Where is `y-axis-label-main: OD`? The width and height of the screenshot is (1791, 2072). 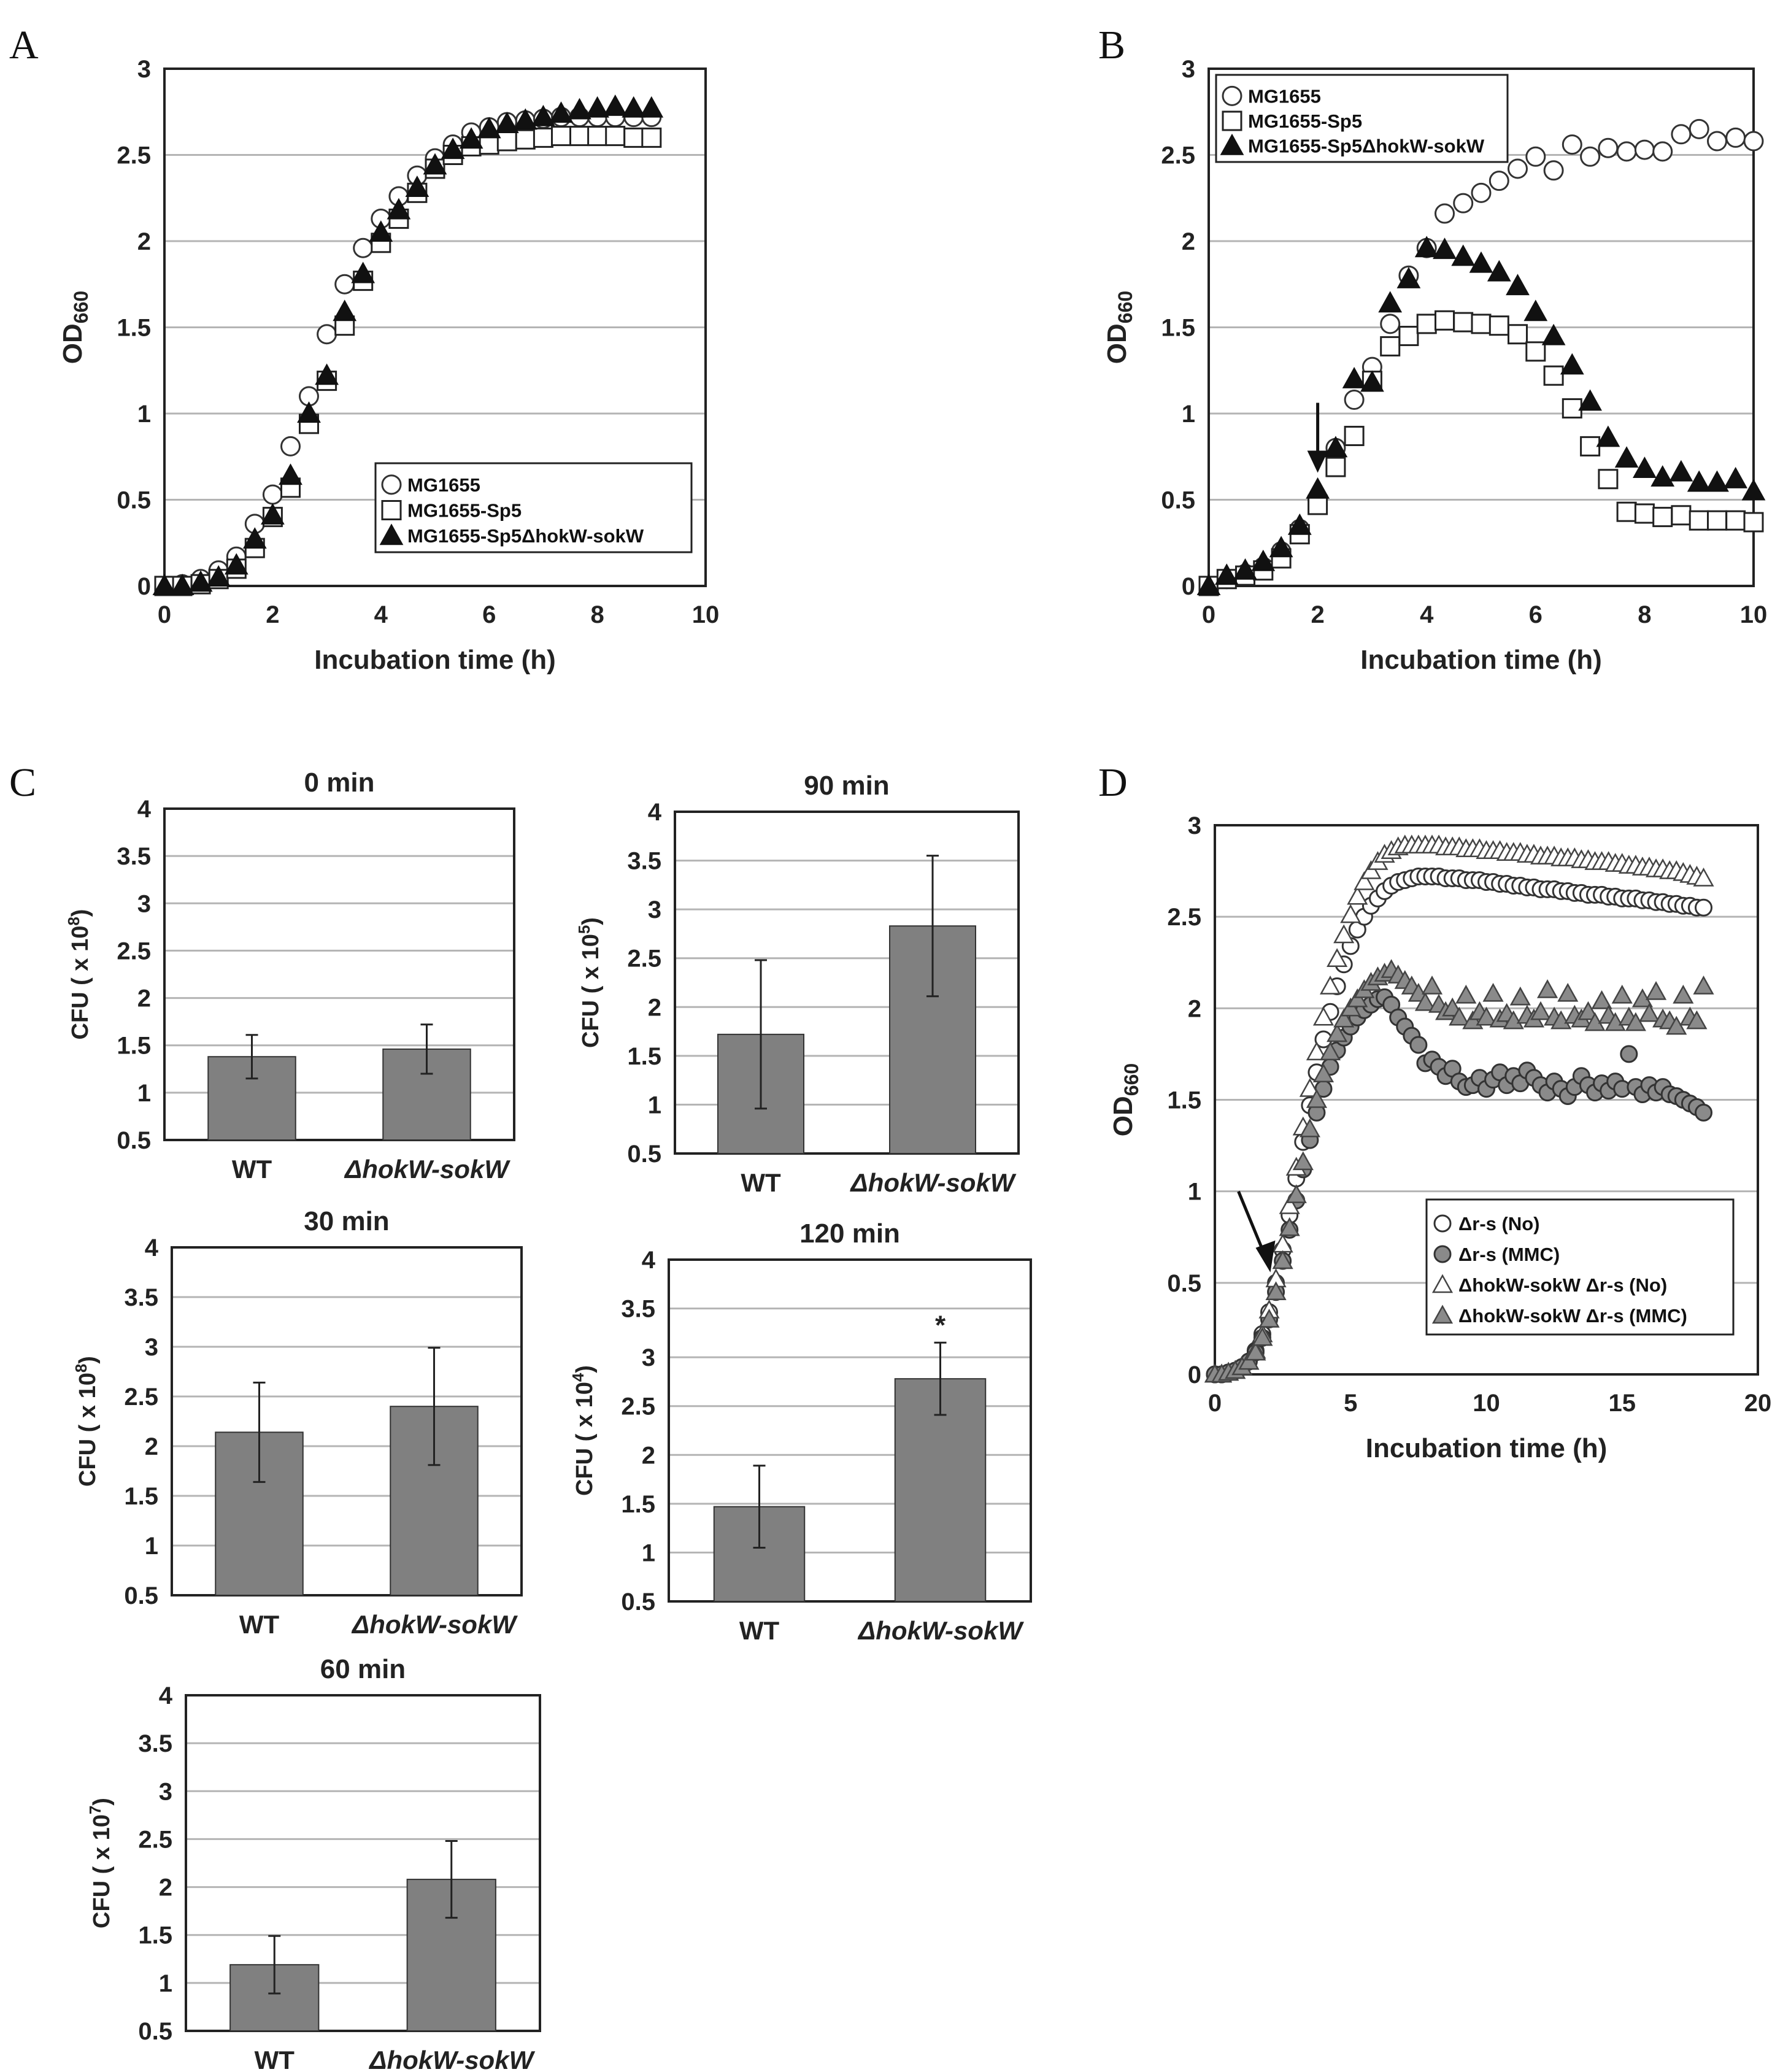 y-axis-label-main: OD is located at coordinates (1123, 1116).